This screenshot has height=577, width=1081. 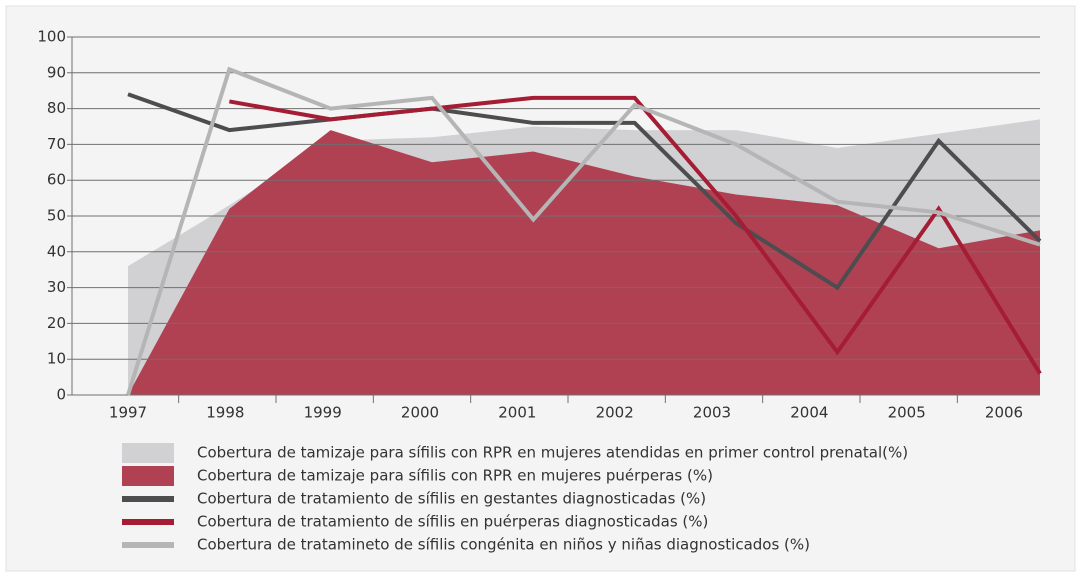 What do you see at coordinates (615, 413) in the screenshot?
I see `x-tick-label: 2002` at bounding box center [615, 413].